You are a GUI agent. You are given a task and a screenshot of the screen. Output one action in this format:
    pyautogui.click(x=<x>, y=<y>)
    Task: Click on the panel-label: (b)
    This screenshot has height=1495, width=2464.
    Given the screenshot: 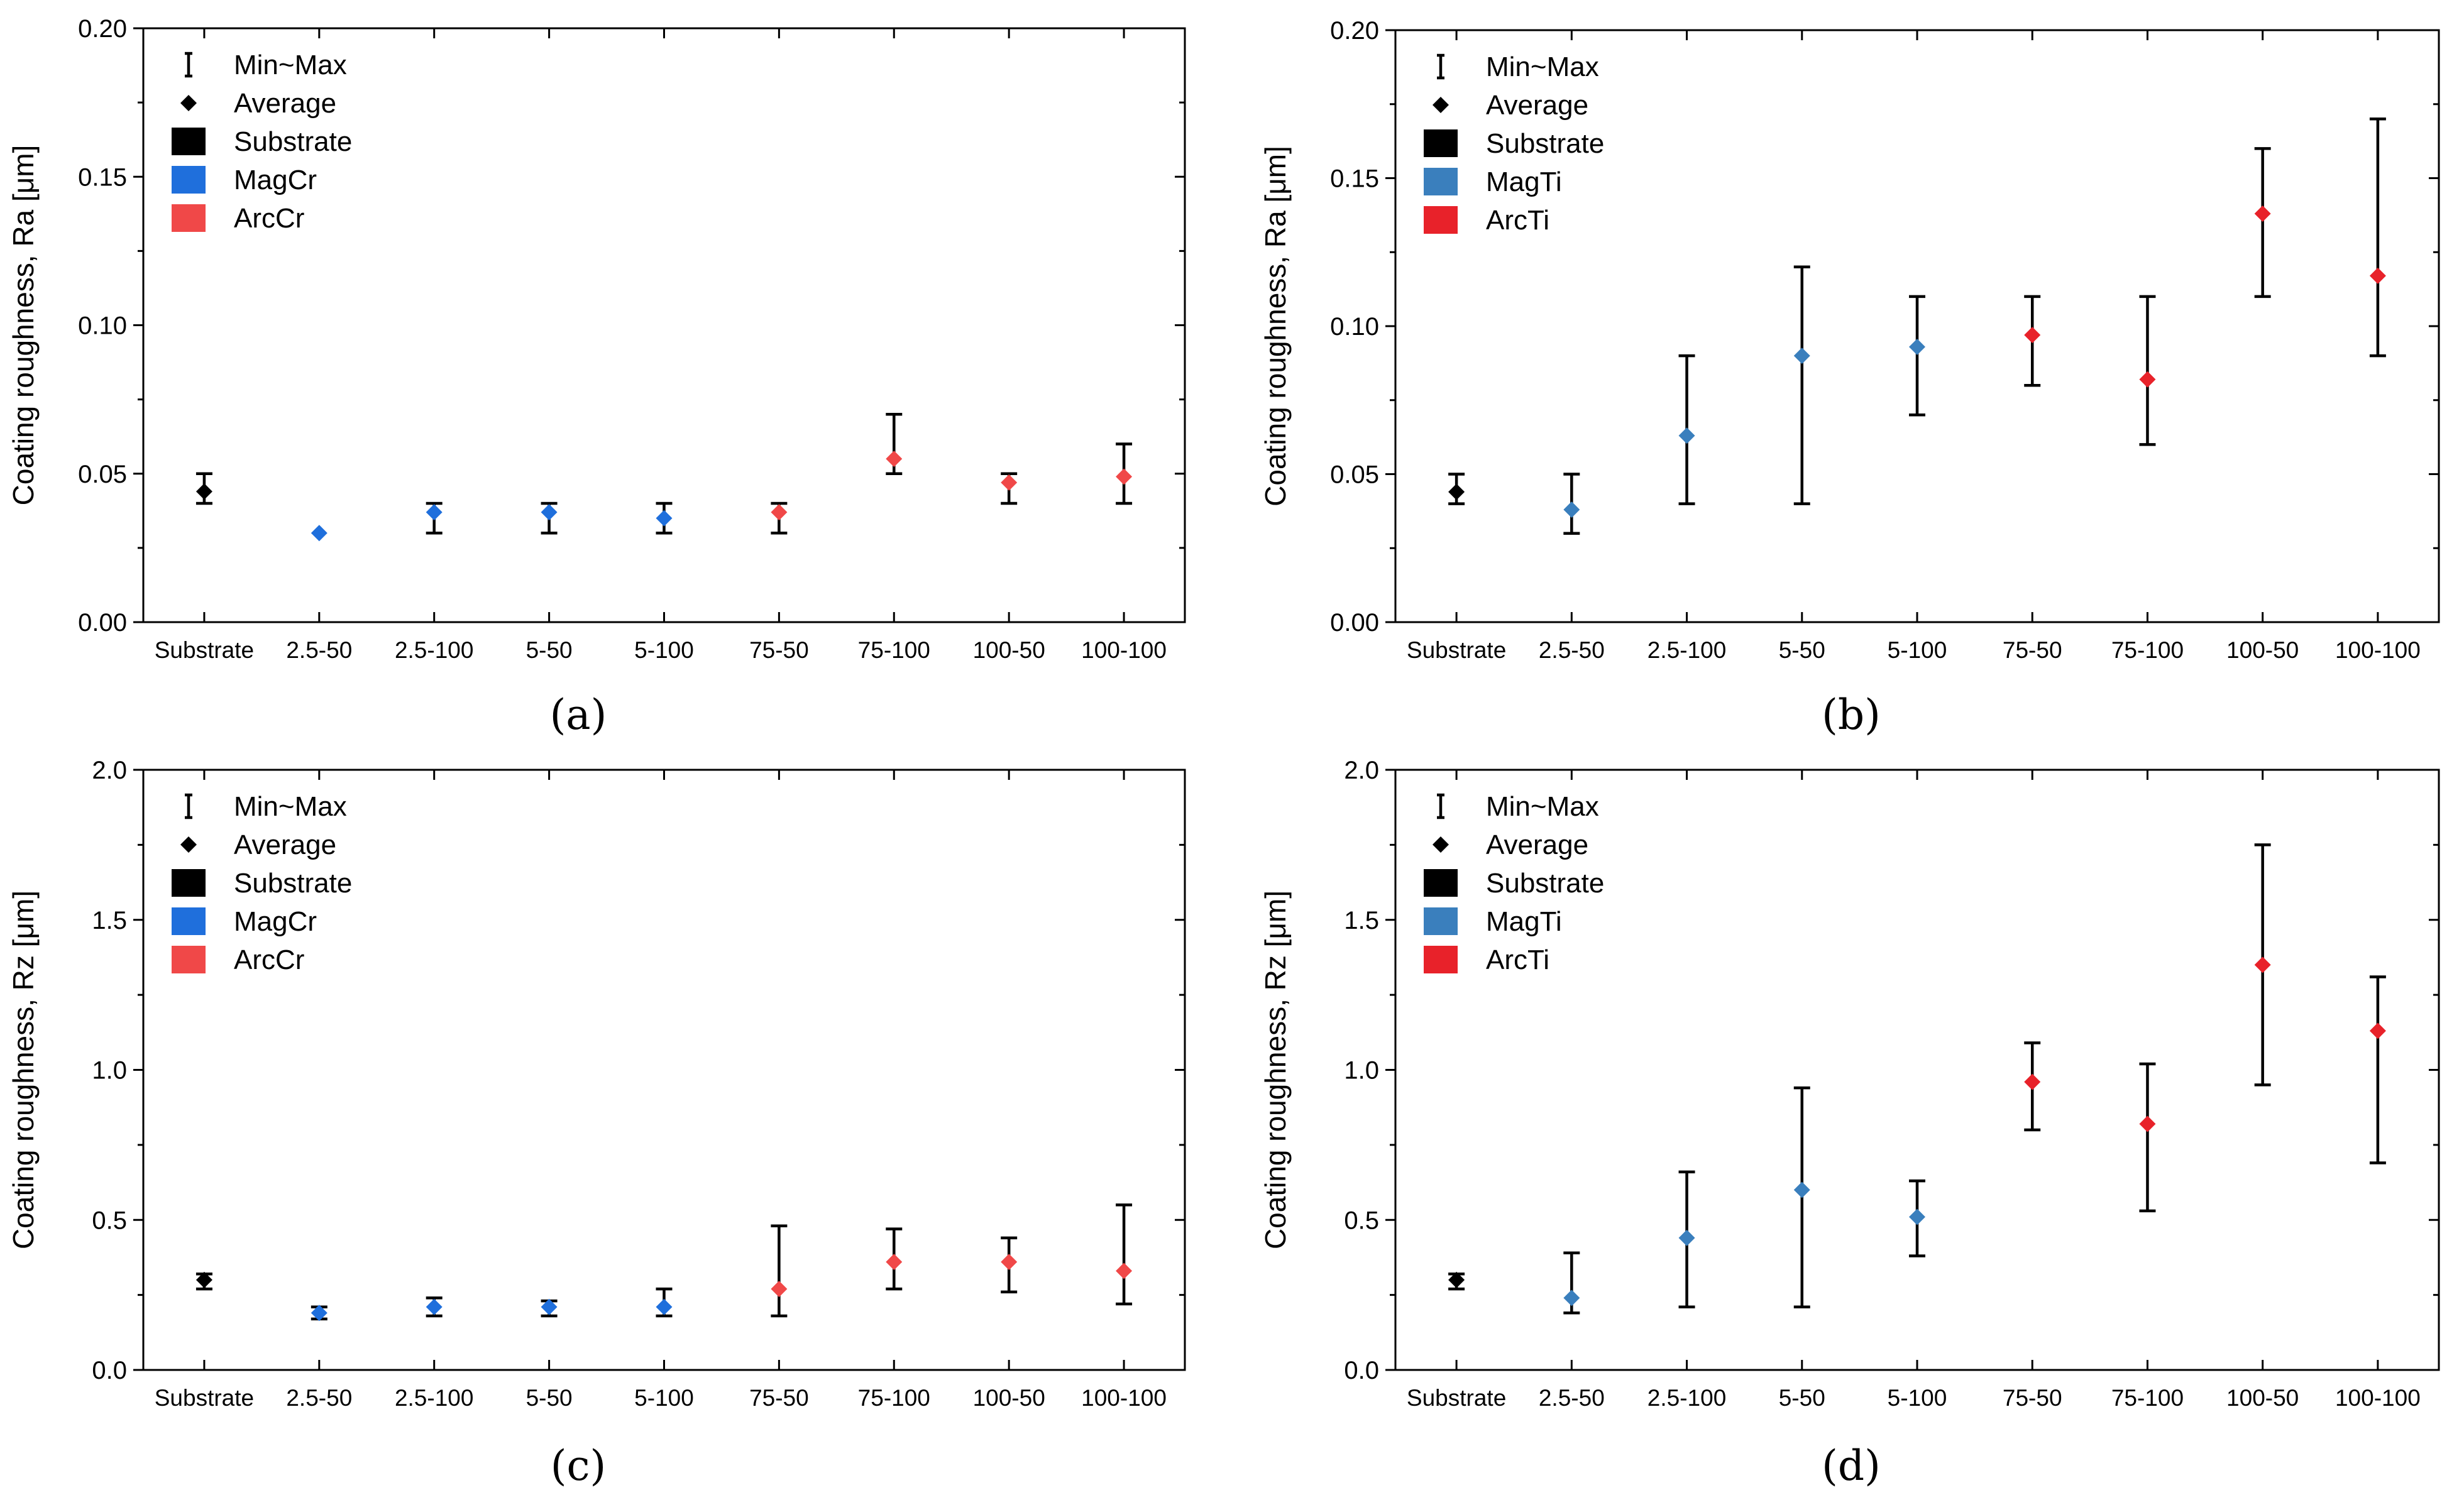 What is the action you would take?
    pyautogui.click(x=1851, y=715)
    